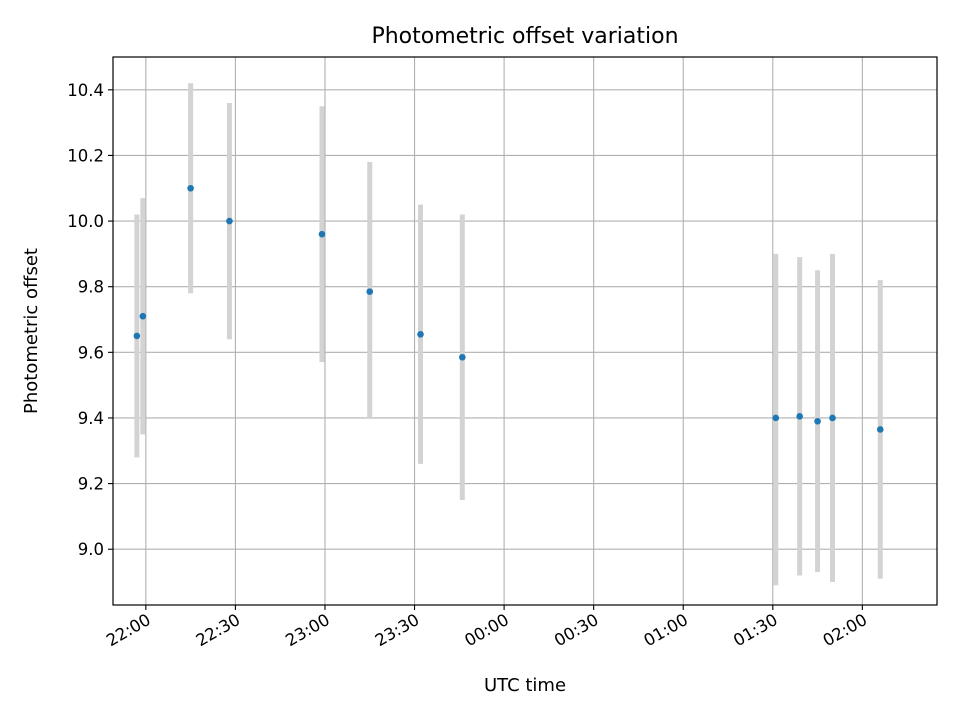 This screenshot has height=720, width=960. Describe the element at coordinates (31, 331) in the screenshot. I see `y-axis-label: Photometric offset` at that location.